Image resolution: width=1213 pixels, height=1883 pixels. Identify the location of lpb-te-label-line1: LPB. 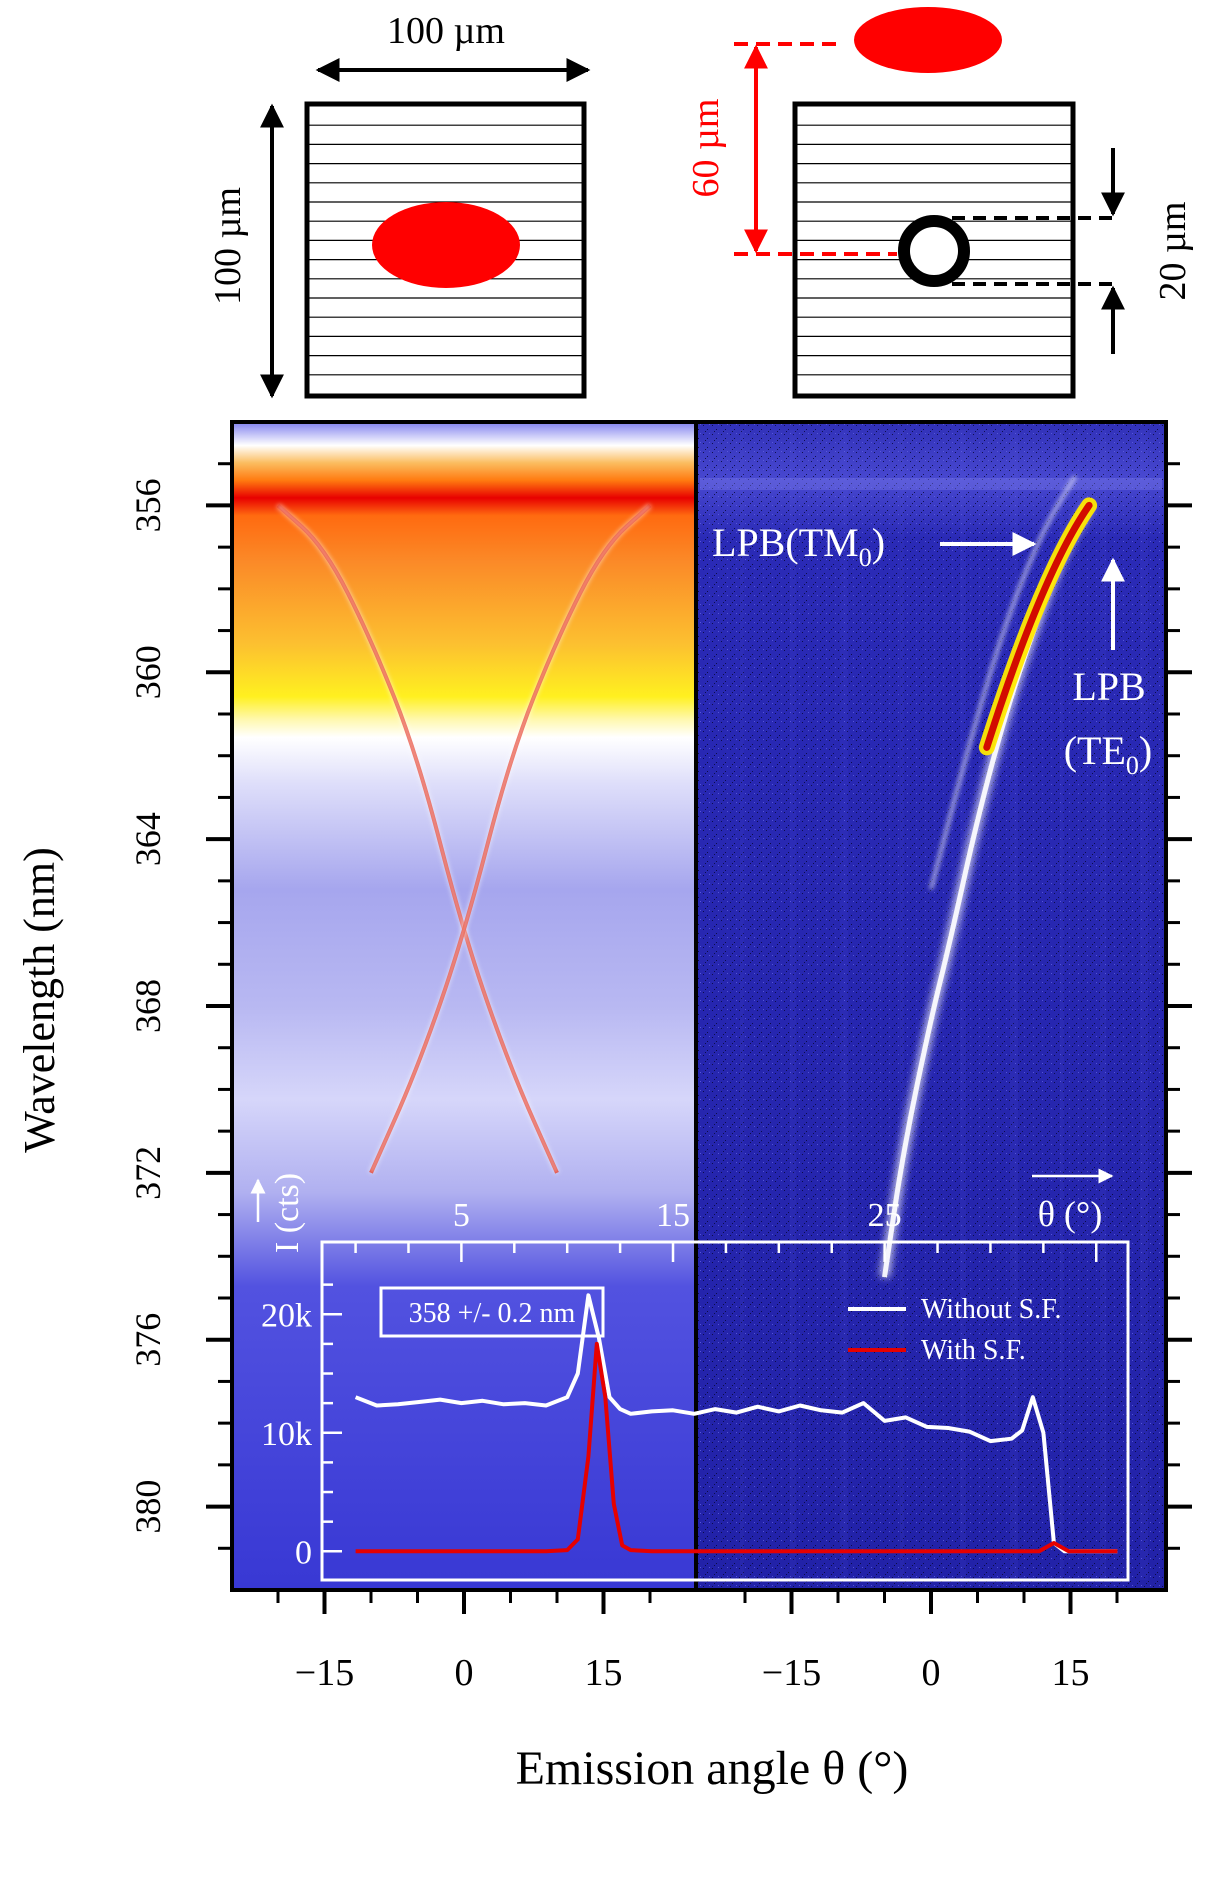
(1108, 686).